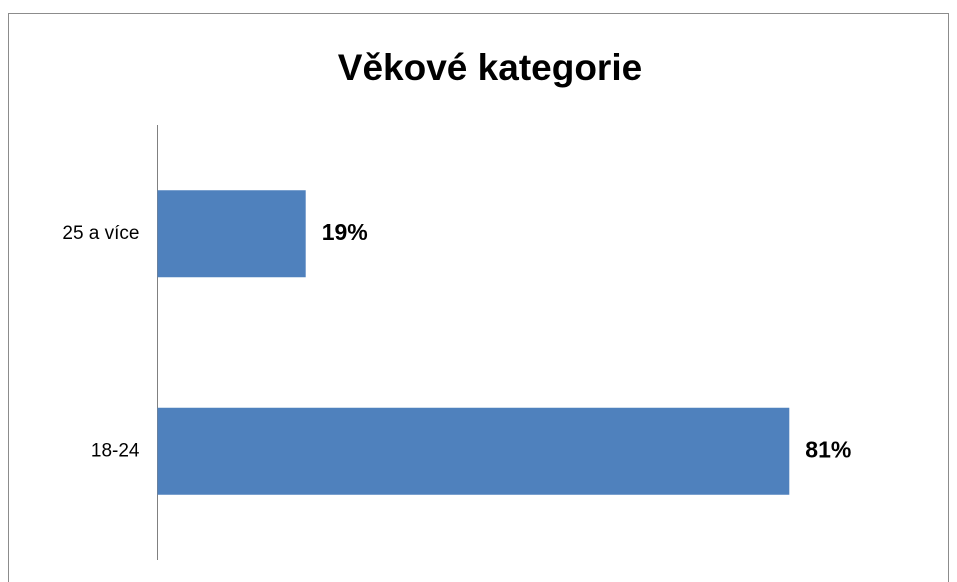  Describe the element at coordinates (100, 233) in the screenshot. I see `y-tick-label: 25 a více` at that location.